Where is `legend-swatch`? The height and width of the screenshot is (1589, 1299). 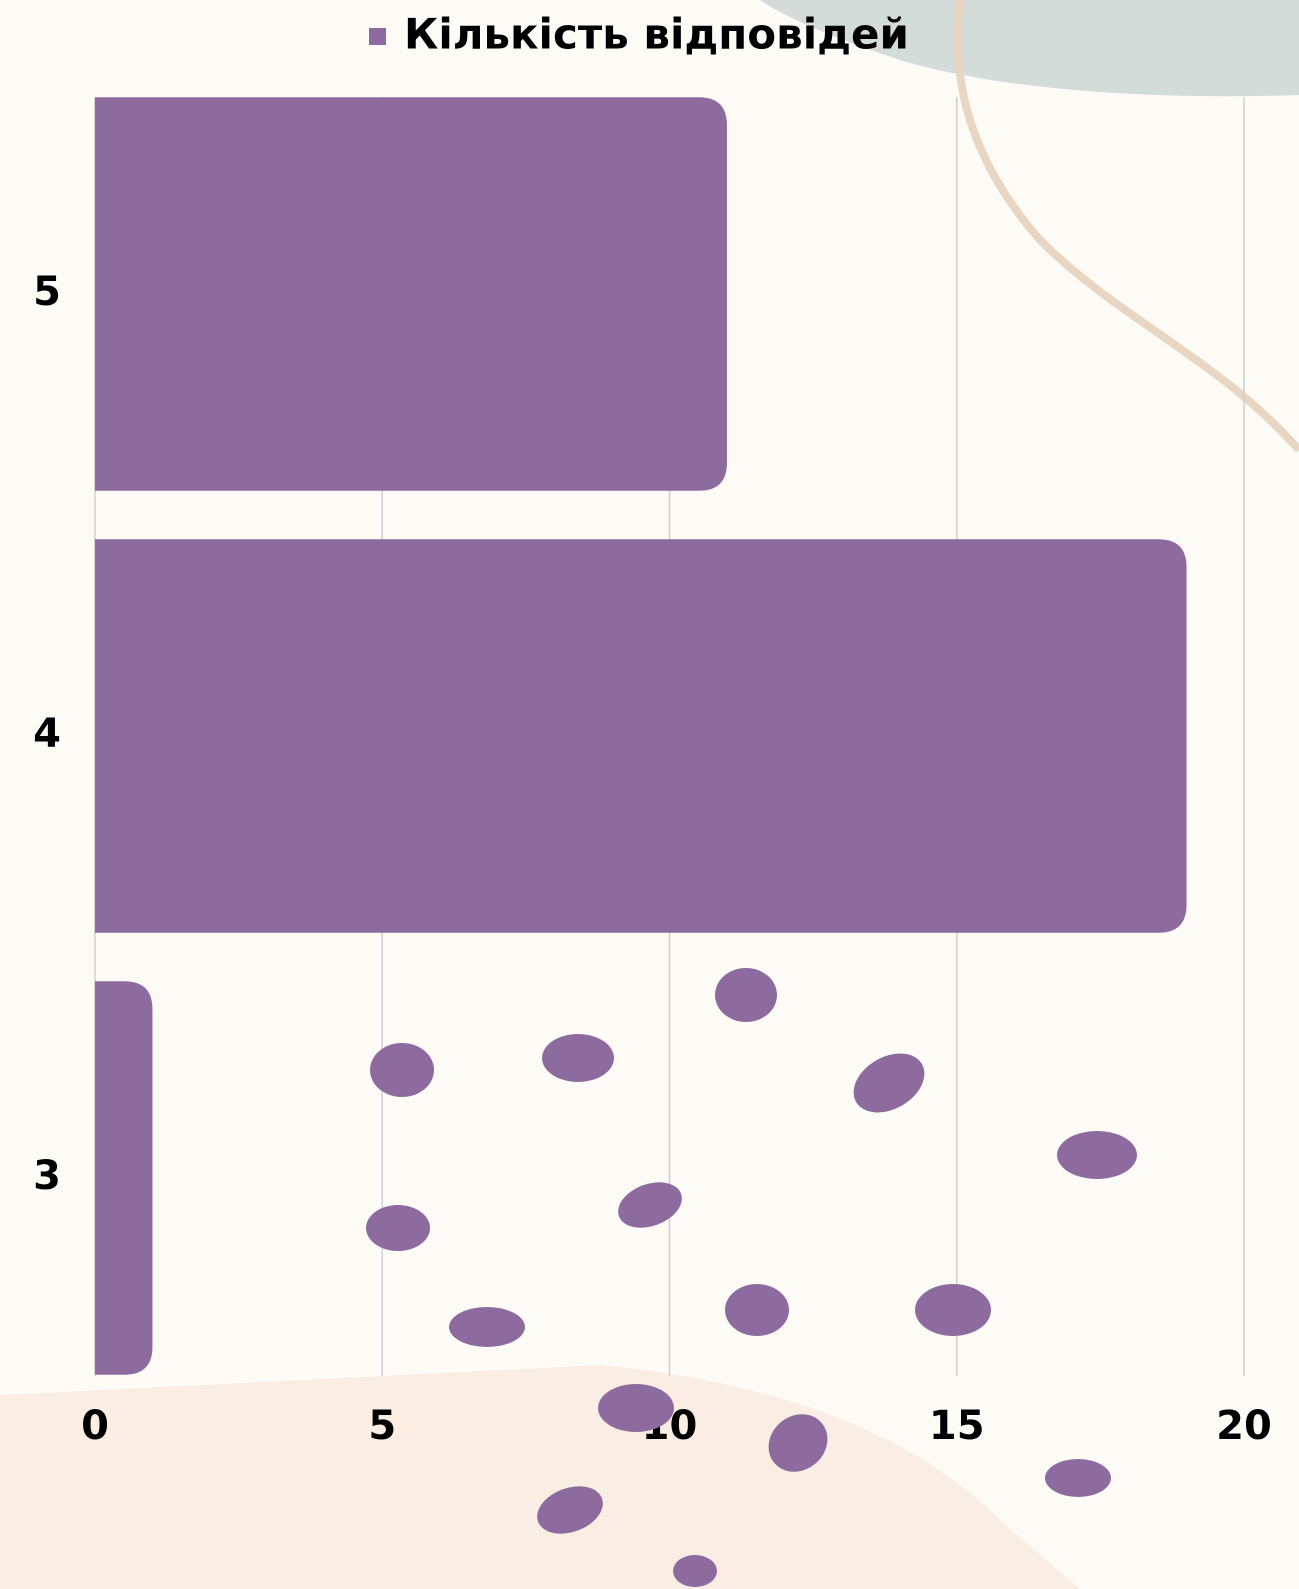
legend-swatch is located at coordinates (377, 36).